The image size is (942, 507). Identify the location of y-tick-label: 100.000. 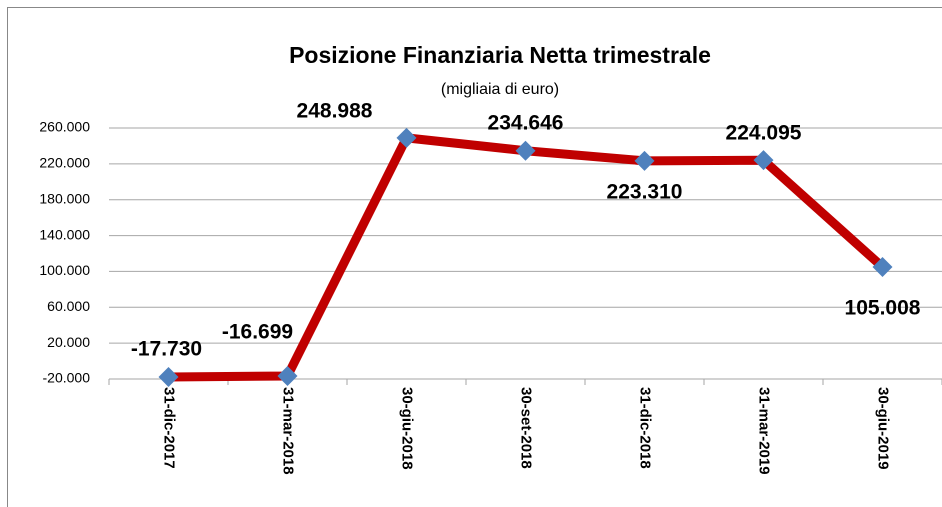
(64, 270).